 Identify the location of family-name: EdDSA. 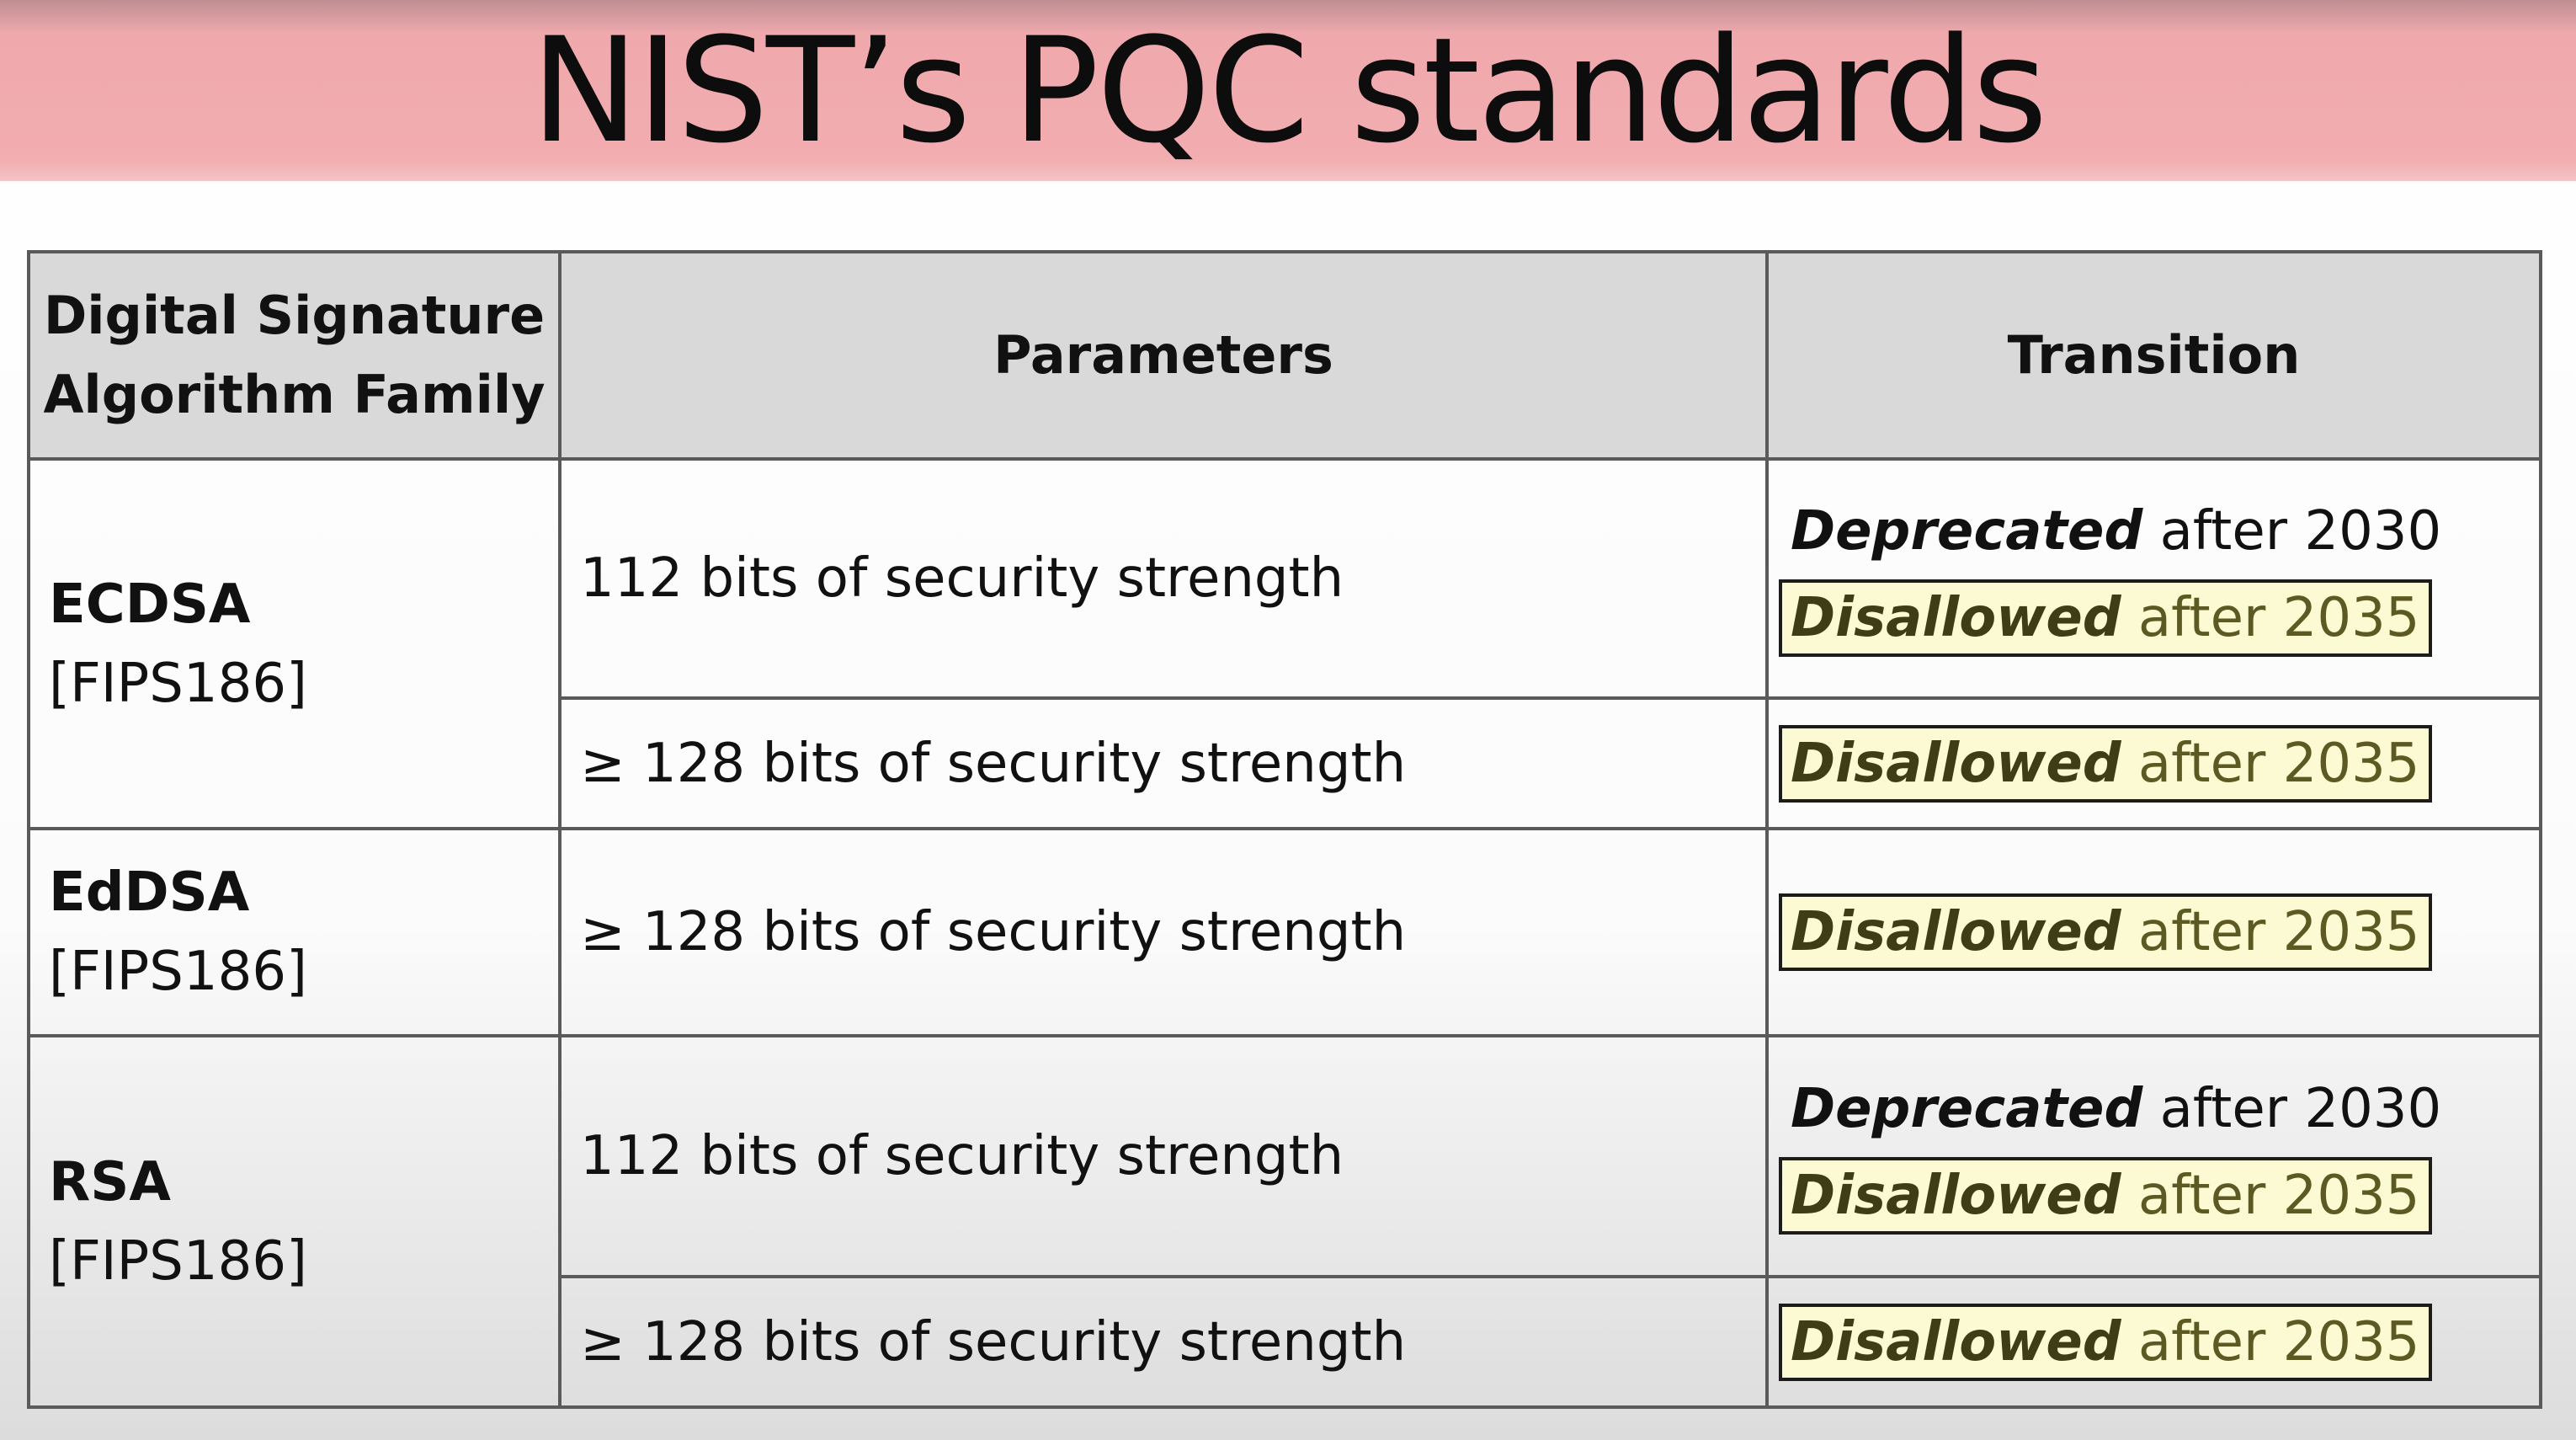
(149, 892).